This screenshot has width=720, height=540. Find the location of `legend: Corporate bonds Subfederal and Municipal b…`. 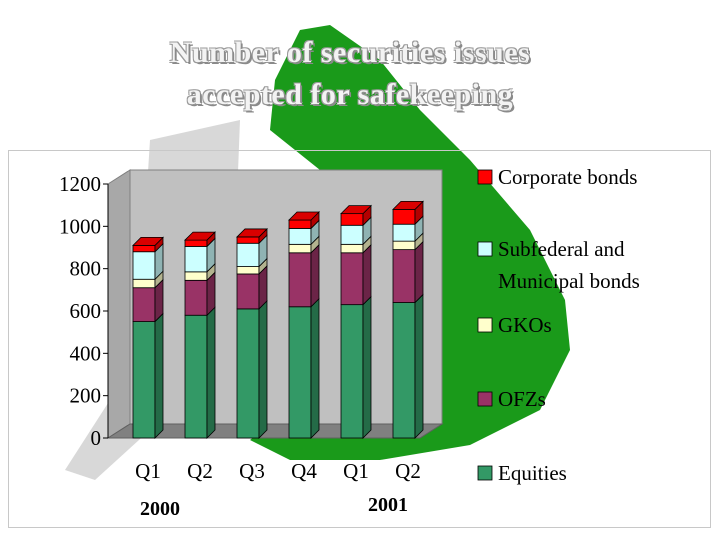

legend: Corporate bonds Subfederal and Municipal b… is located at coordinates (558, 325).